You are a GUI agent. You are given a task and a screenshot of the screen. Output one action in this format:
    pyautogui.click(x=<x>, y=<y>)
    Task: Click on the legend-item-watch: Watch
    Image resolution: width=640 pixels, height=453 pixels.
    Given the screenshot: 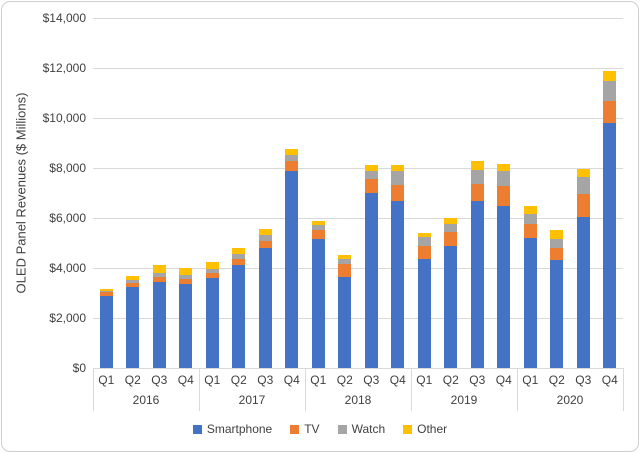 What is the action you would take?
    pyautogui.click(x=361, y=429)
    